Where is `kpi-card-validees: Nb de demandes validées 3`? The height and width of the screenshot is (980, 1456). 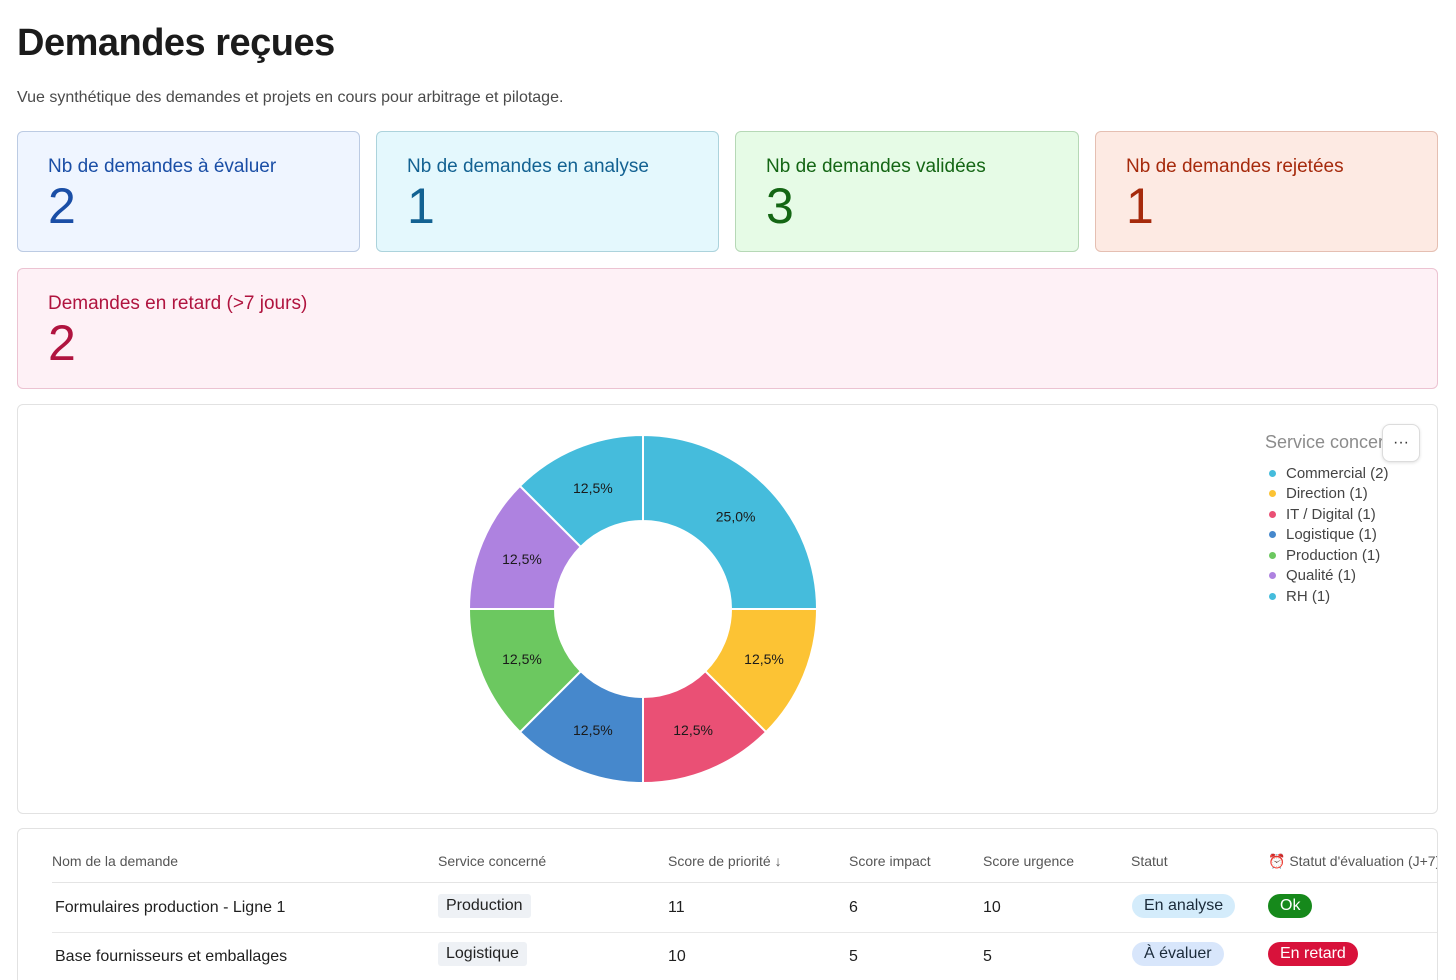 kpi-card-validees: Nb de demandes validées 3 is located at coordinates (907, 191).